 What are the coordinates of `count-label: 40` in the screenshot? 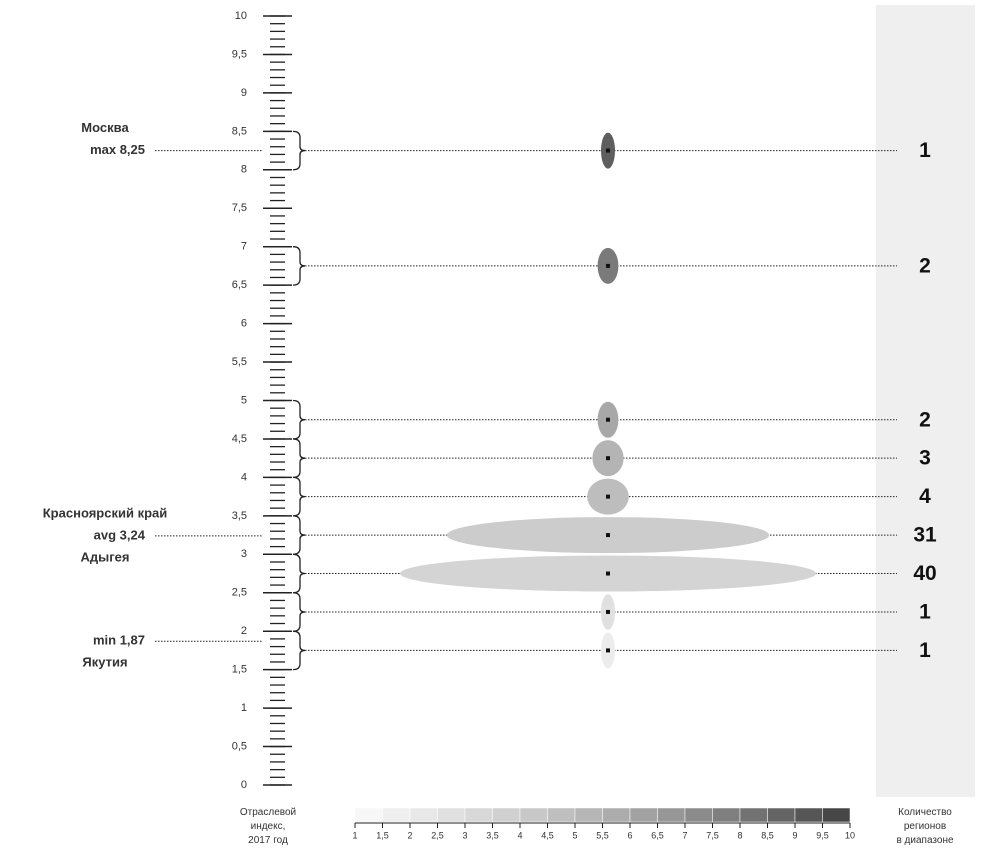 It's located at (924, 573).